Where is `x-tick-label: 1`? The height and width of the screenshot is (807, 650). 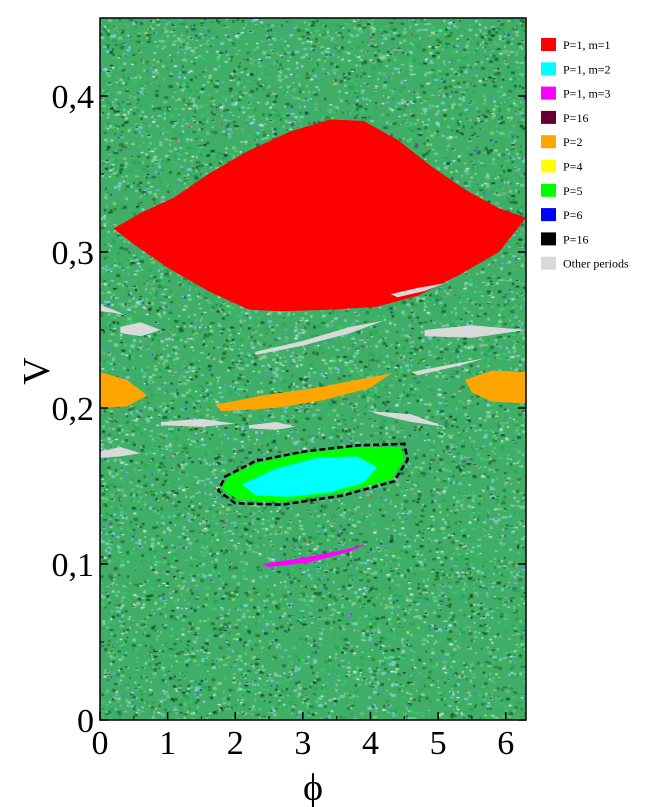 x-tick-label: 1 is located at coordinates (167, 743).